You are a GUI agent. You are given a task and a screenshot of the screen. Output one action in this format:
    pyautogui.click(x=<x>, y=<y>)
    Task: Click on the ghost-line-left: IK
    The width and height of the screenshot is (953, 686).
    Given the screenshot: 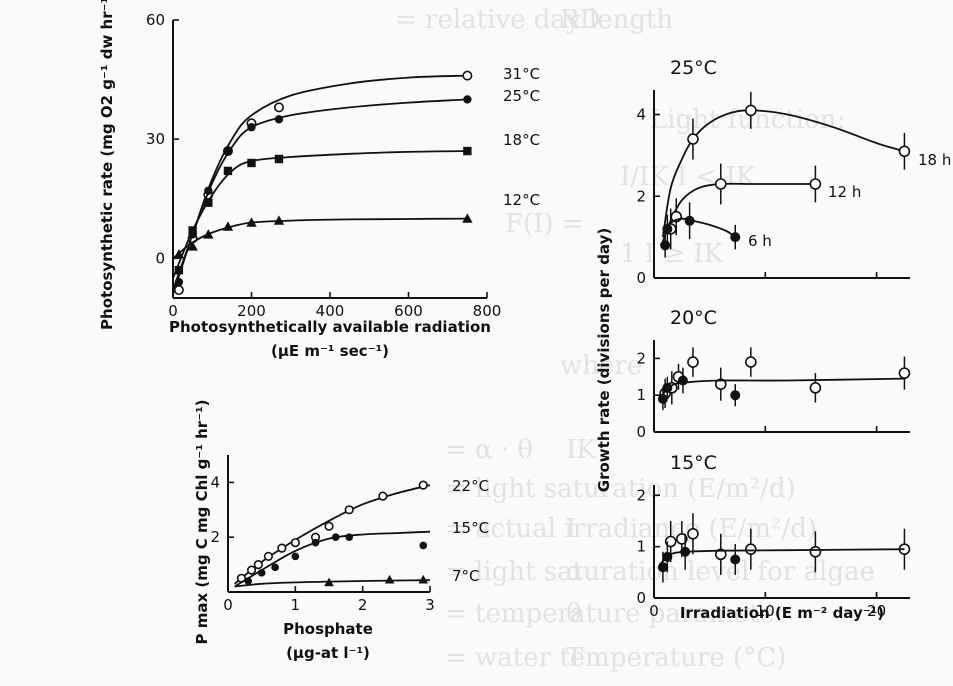 What is the action you would take?
    pyautogui.click(x=581, y=450)
    